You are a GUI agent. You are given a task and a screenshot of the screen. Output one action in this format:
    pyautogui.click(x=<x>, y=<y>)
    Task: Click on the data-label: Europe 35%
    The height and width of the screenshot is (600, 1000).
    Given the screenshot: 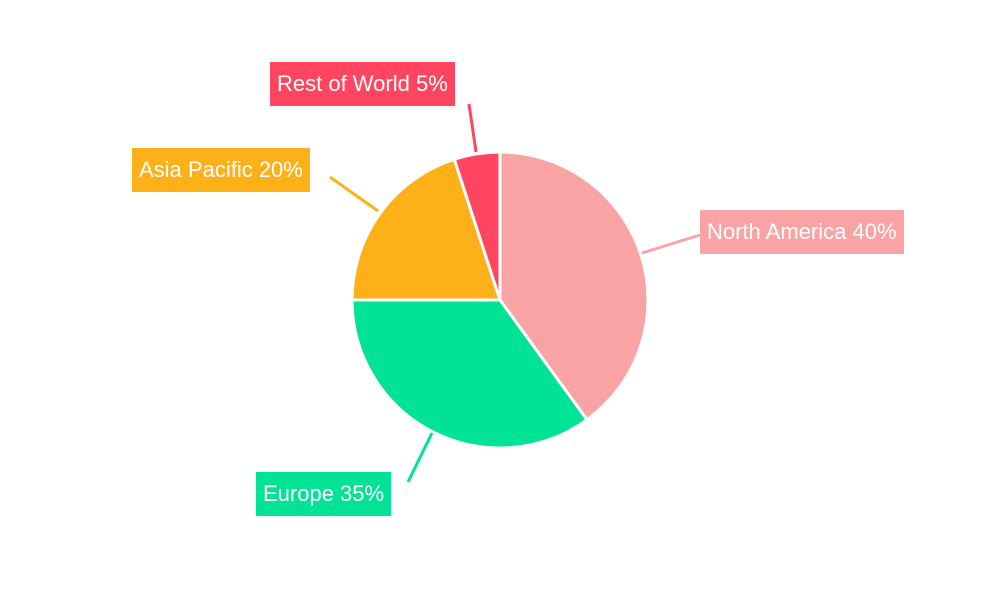 What is the action you would take?
    pyautogui.click(x=324, y=494)
    